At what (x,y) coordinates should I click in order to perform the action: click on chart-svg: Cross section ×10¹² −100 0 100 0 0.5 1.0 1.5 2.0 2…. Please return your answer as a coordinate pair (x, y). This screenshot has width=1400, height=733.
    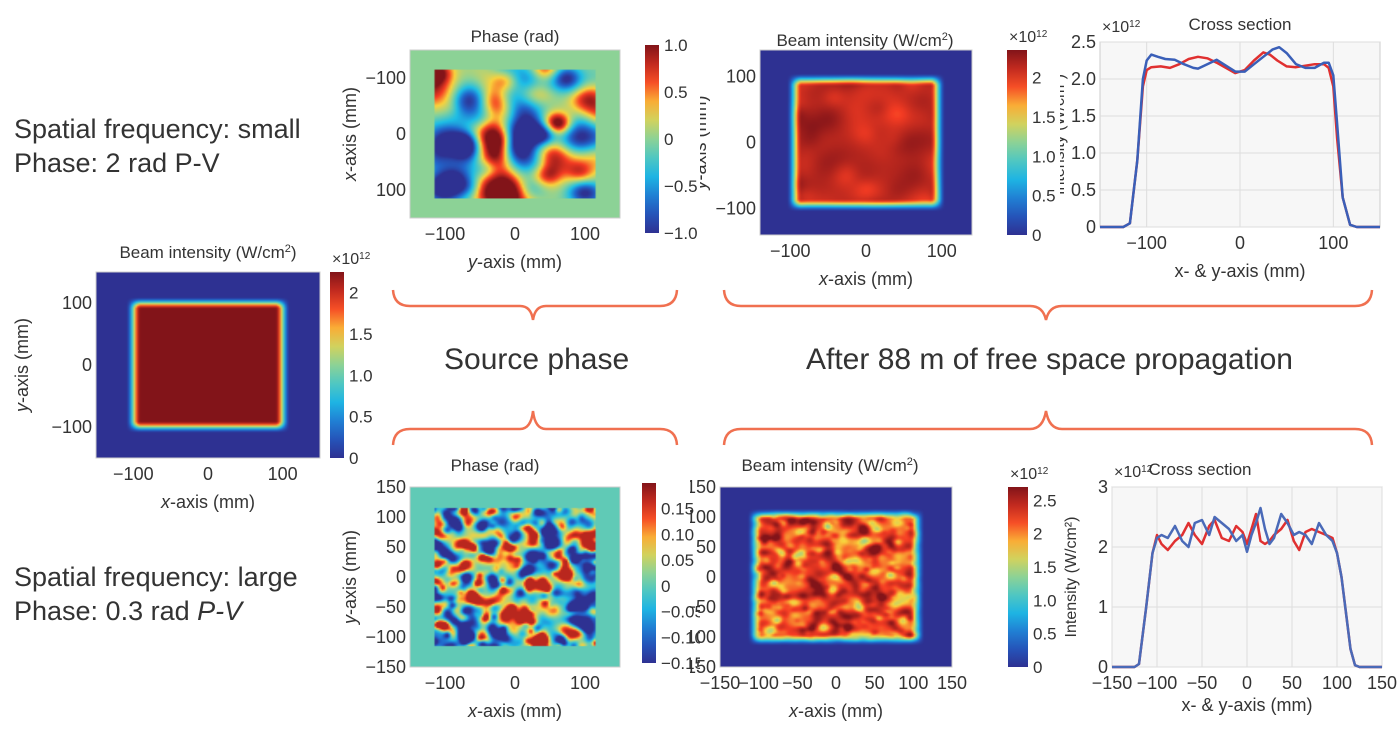
    Looking at the image, I should click on (1216, 148).